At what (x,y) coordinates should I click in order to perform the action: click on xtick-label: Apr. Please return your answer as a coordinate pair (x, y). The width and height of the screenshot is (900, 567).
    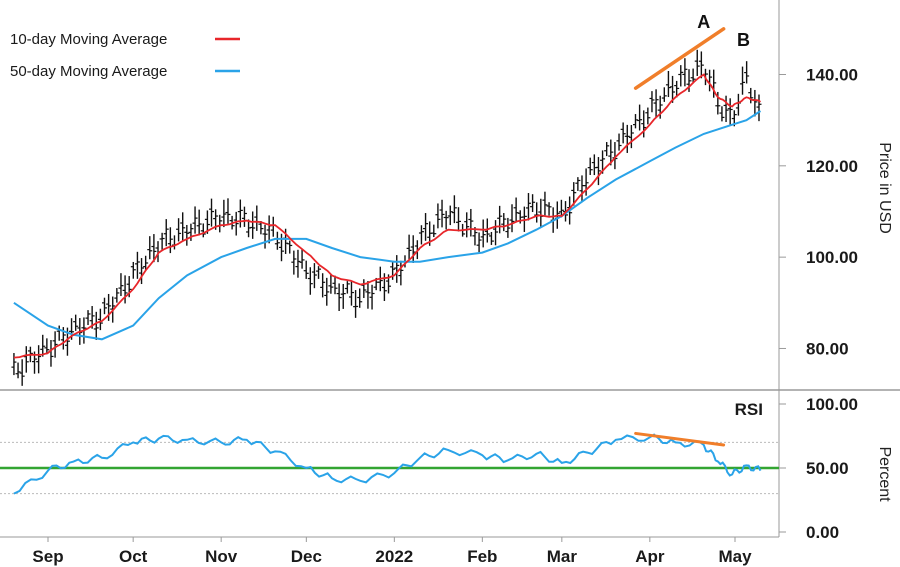
    Looking at the image, I should click on (650, 556).